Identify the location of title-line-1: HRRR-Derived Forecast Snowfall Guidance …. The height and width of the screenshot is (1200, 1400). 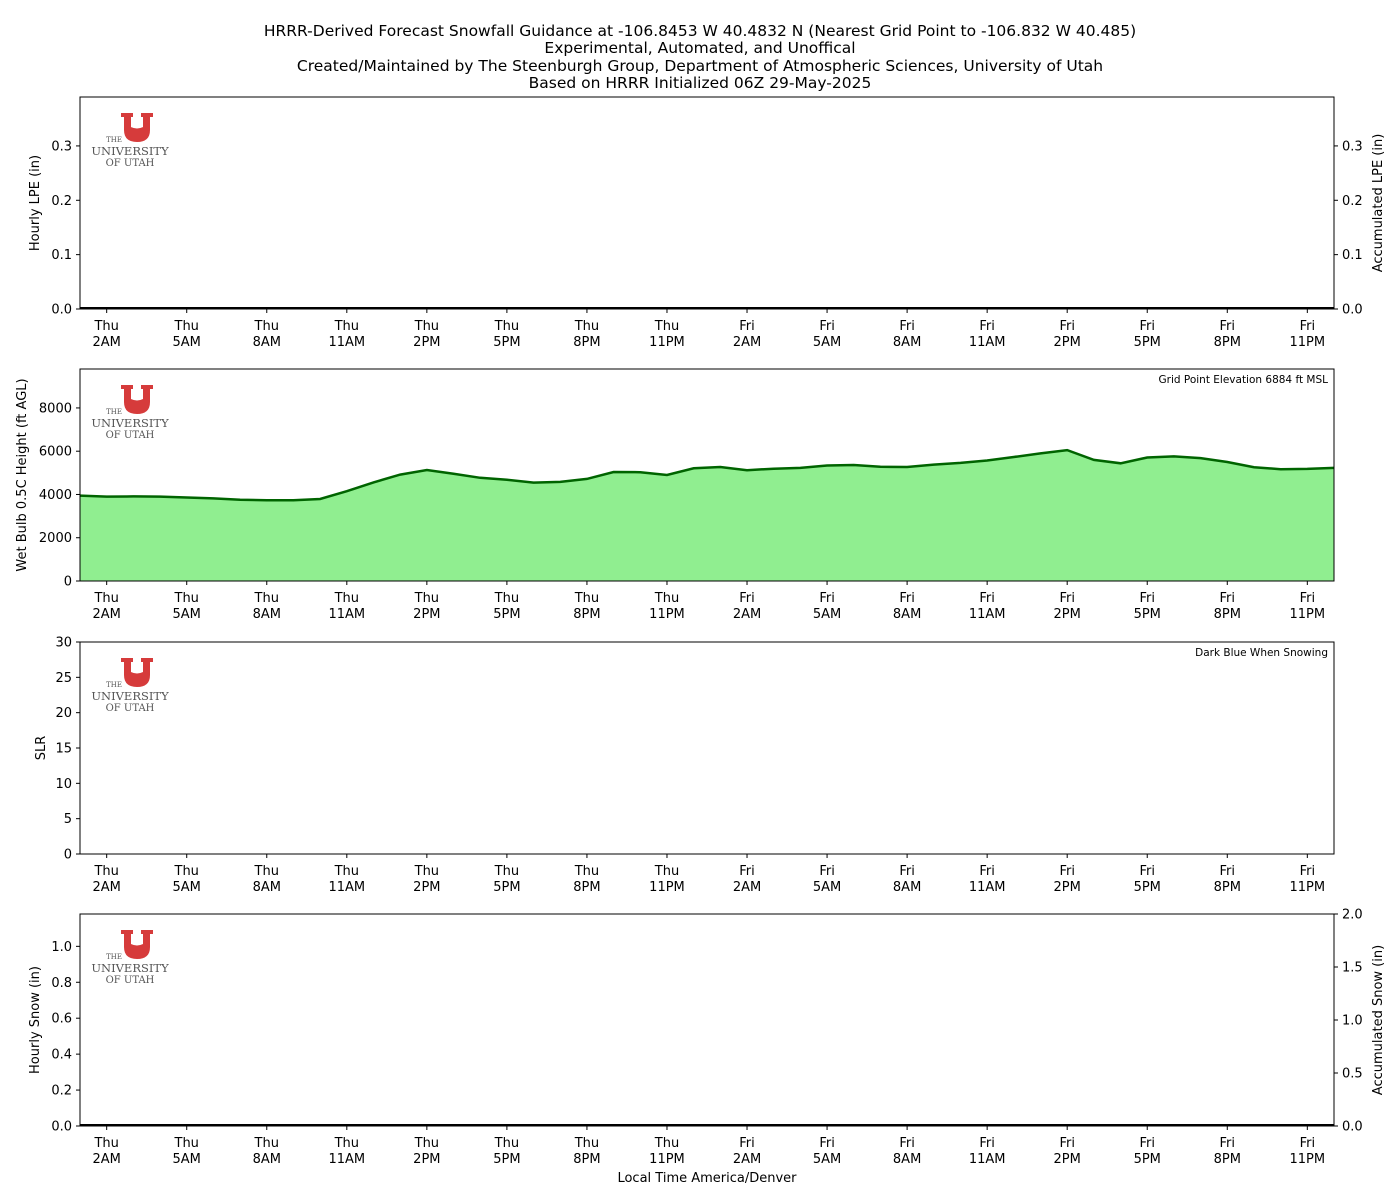
(700, 31).